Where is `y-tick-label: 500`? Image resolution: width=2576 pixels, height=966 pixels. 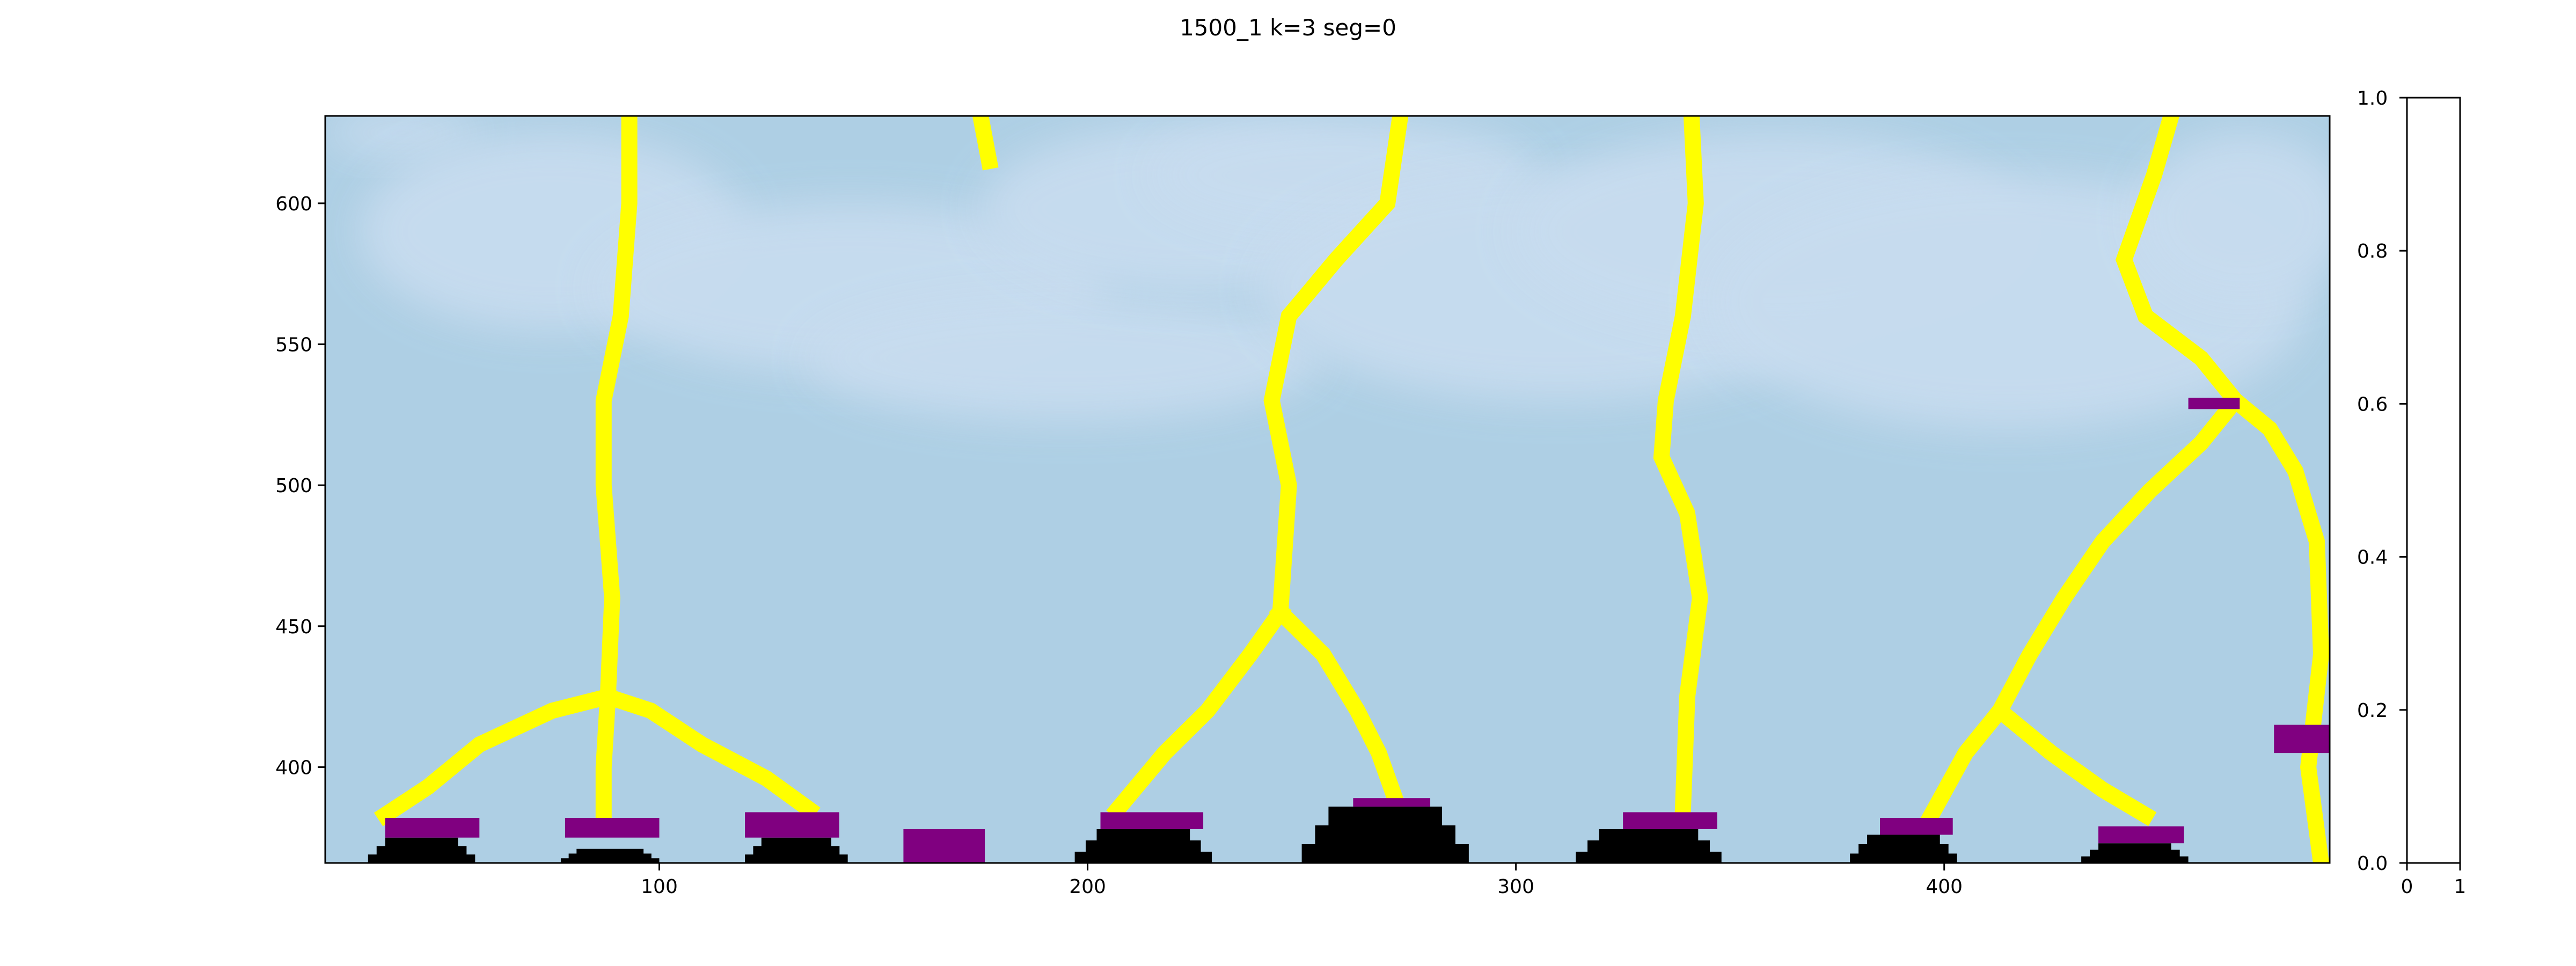 y-tick-label: 500 is located at coordinates (293, 486).